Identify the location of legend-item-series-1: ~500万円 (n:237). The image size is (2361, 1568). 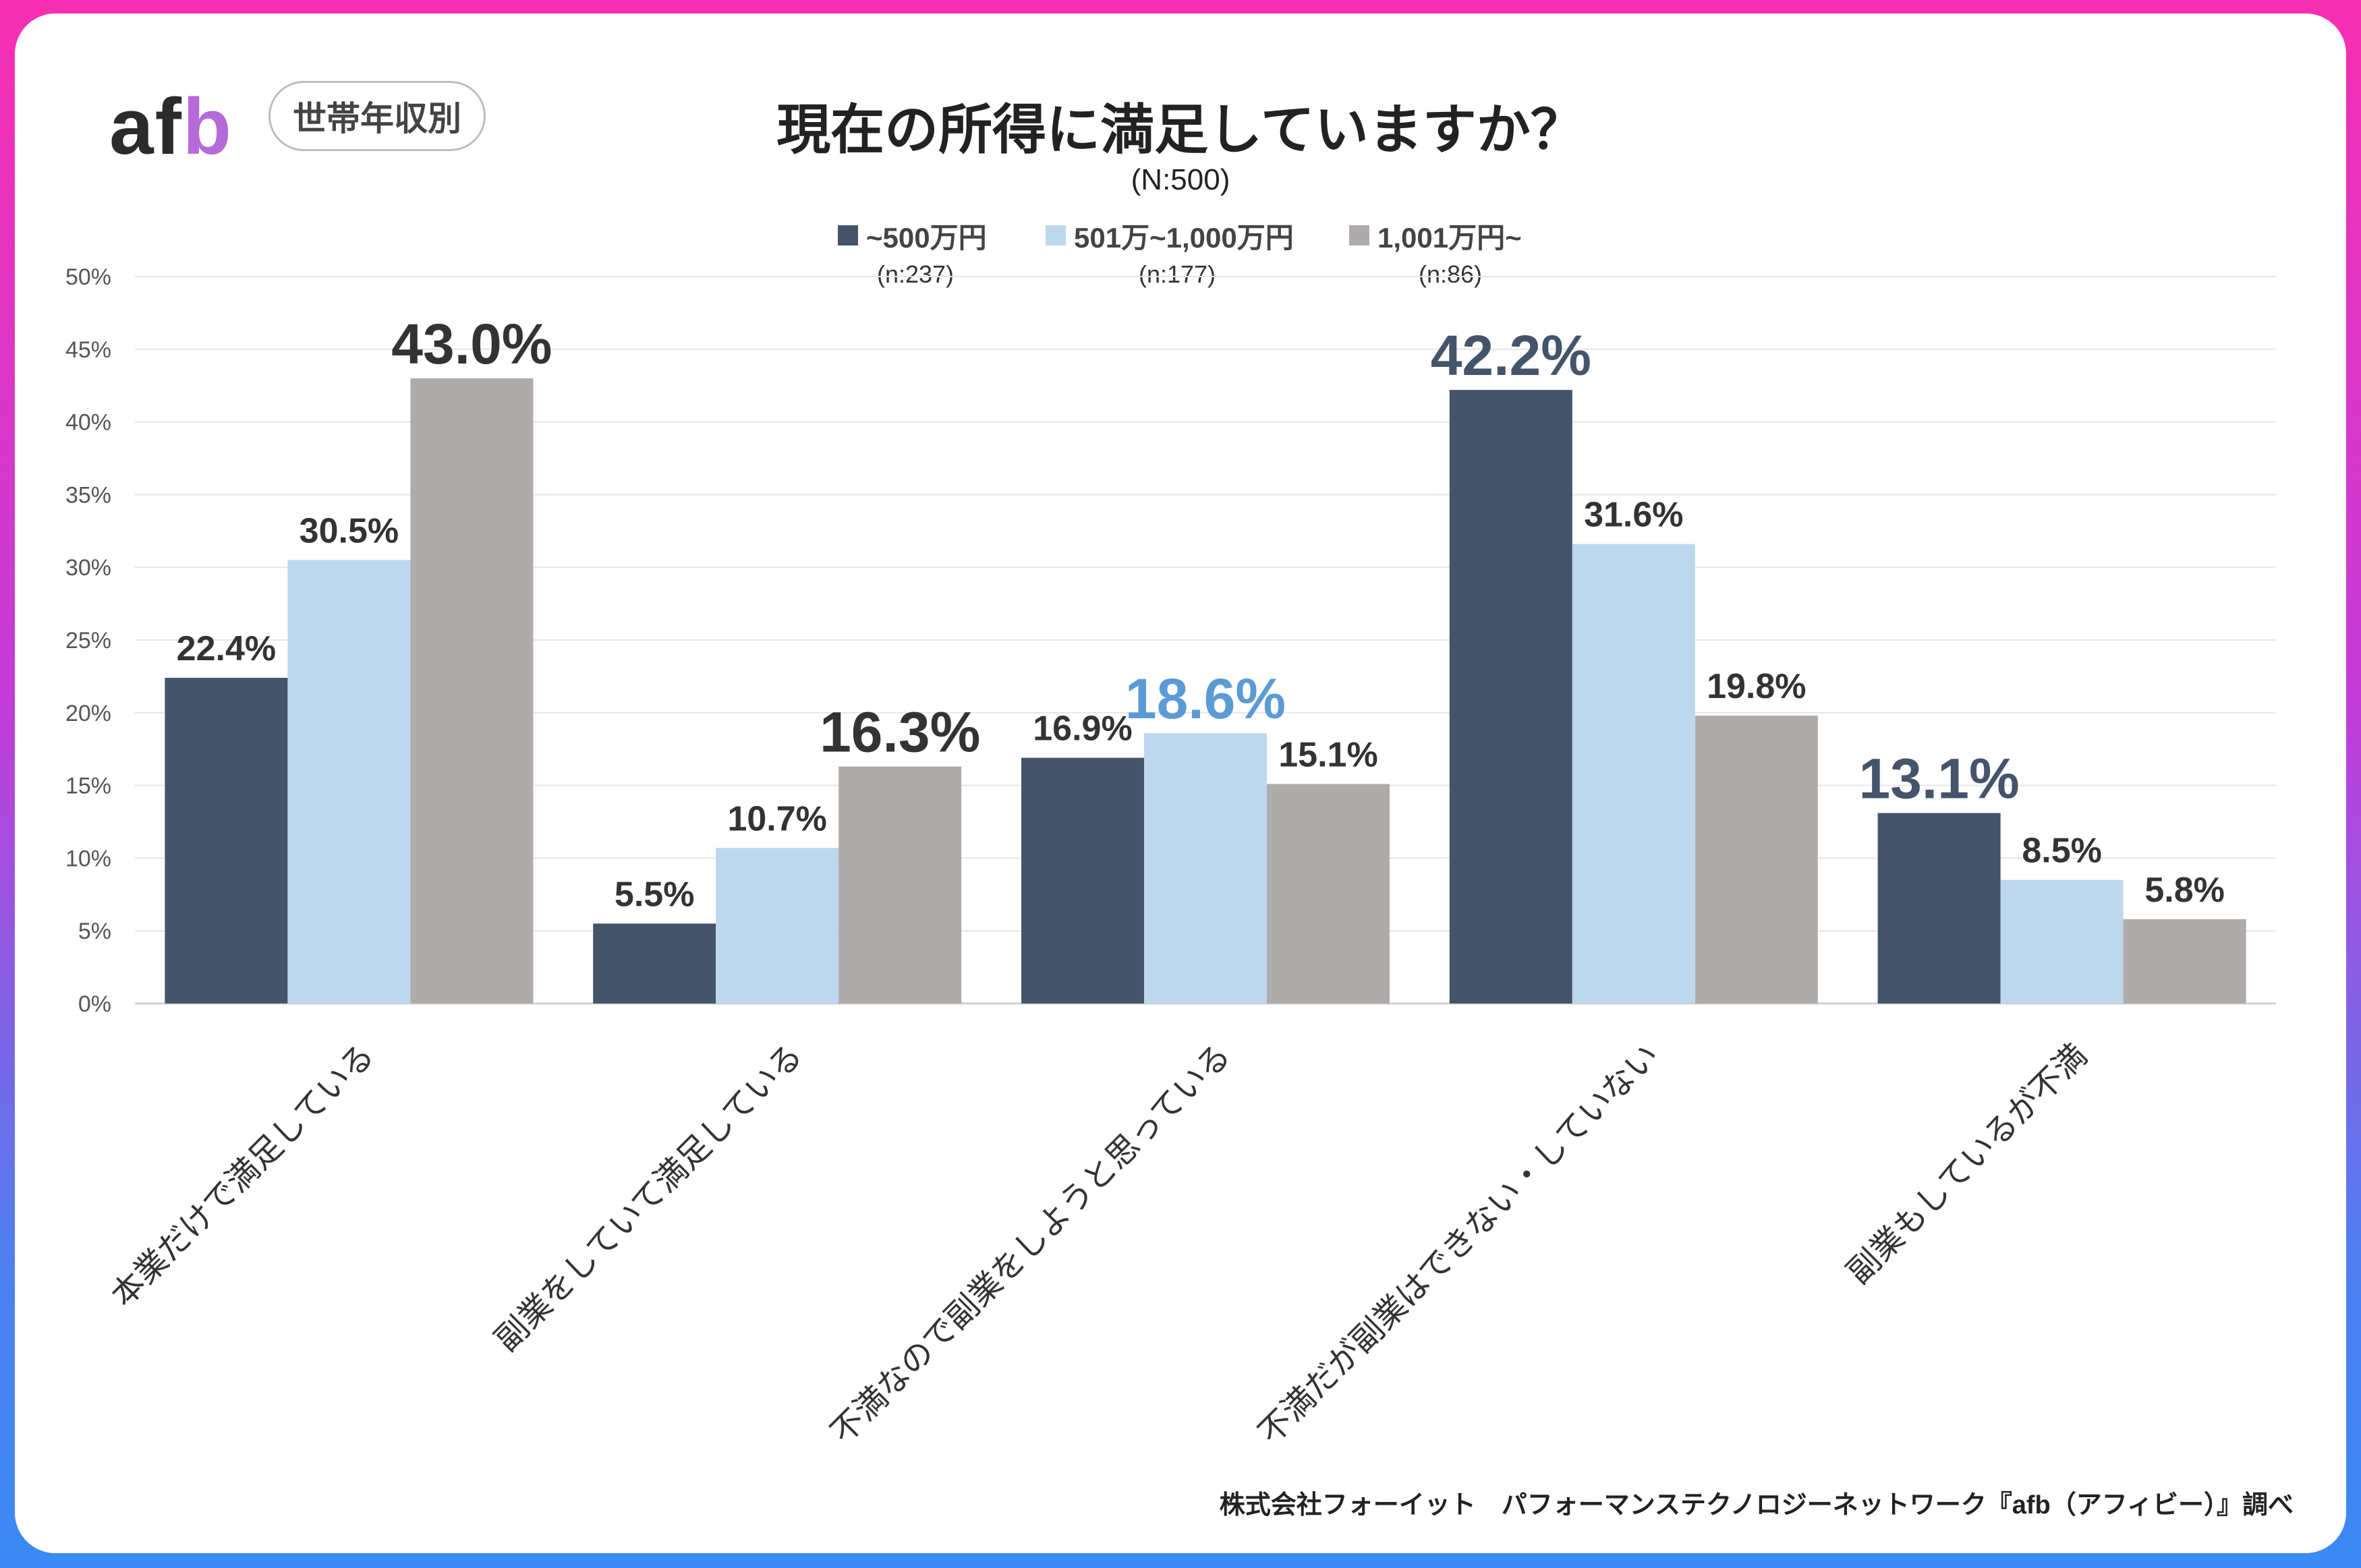
(915, 252).